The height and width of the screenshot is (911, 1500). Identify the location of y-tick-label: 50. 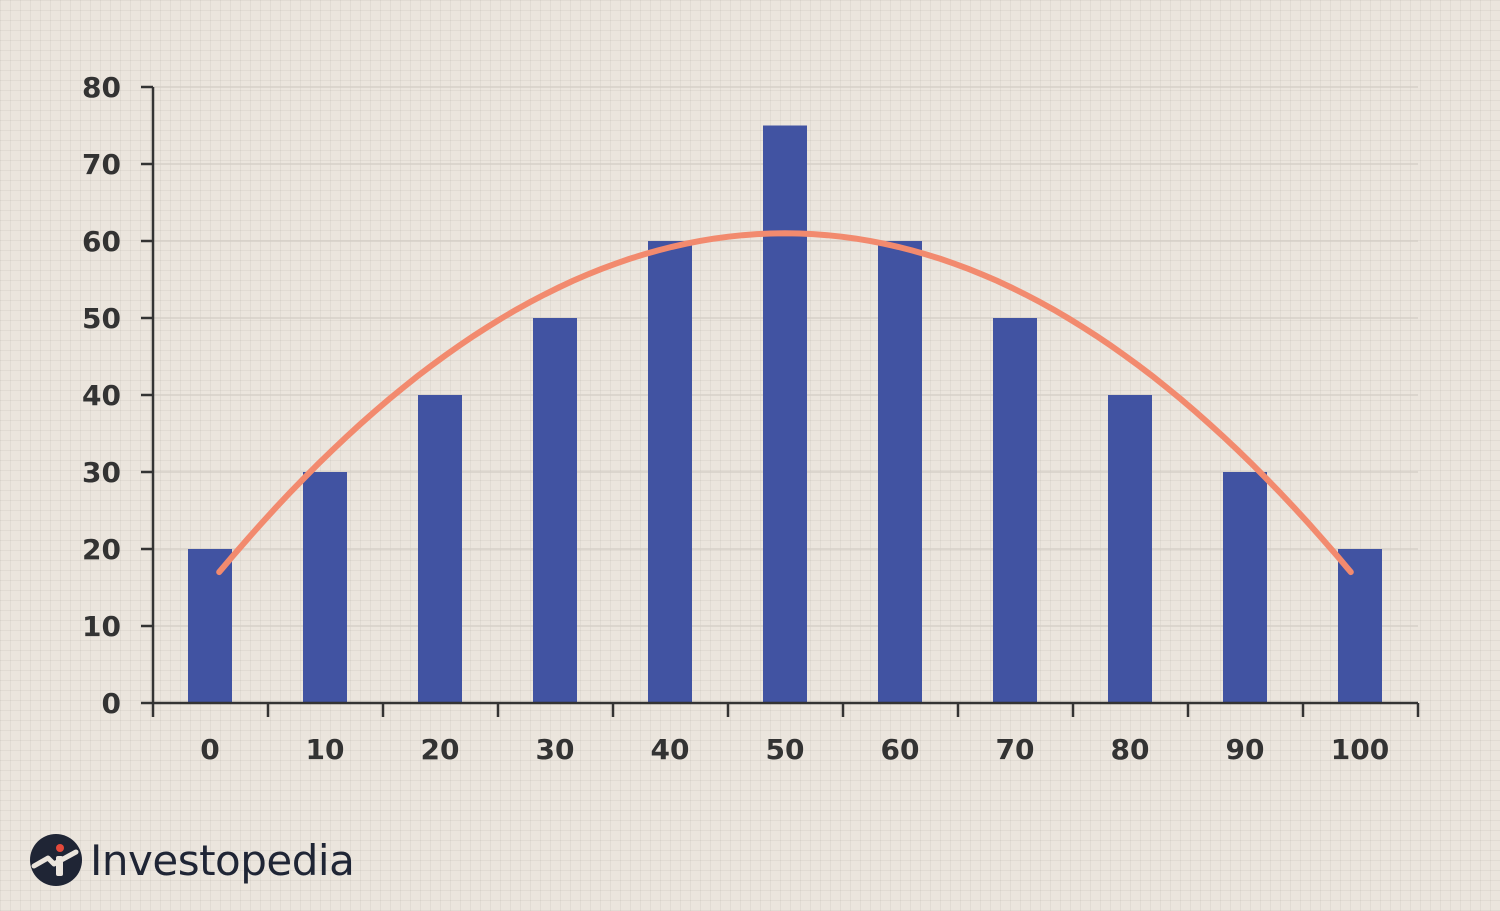
(101, 318).